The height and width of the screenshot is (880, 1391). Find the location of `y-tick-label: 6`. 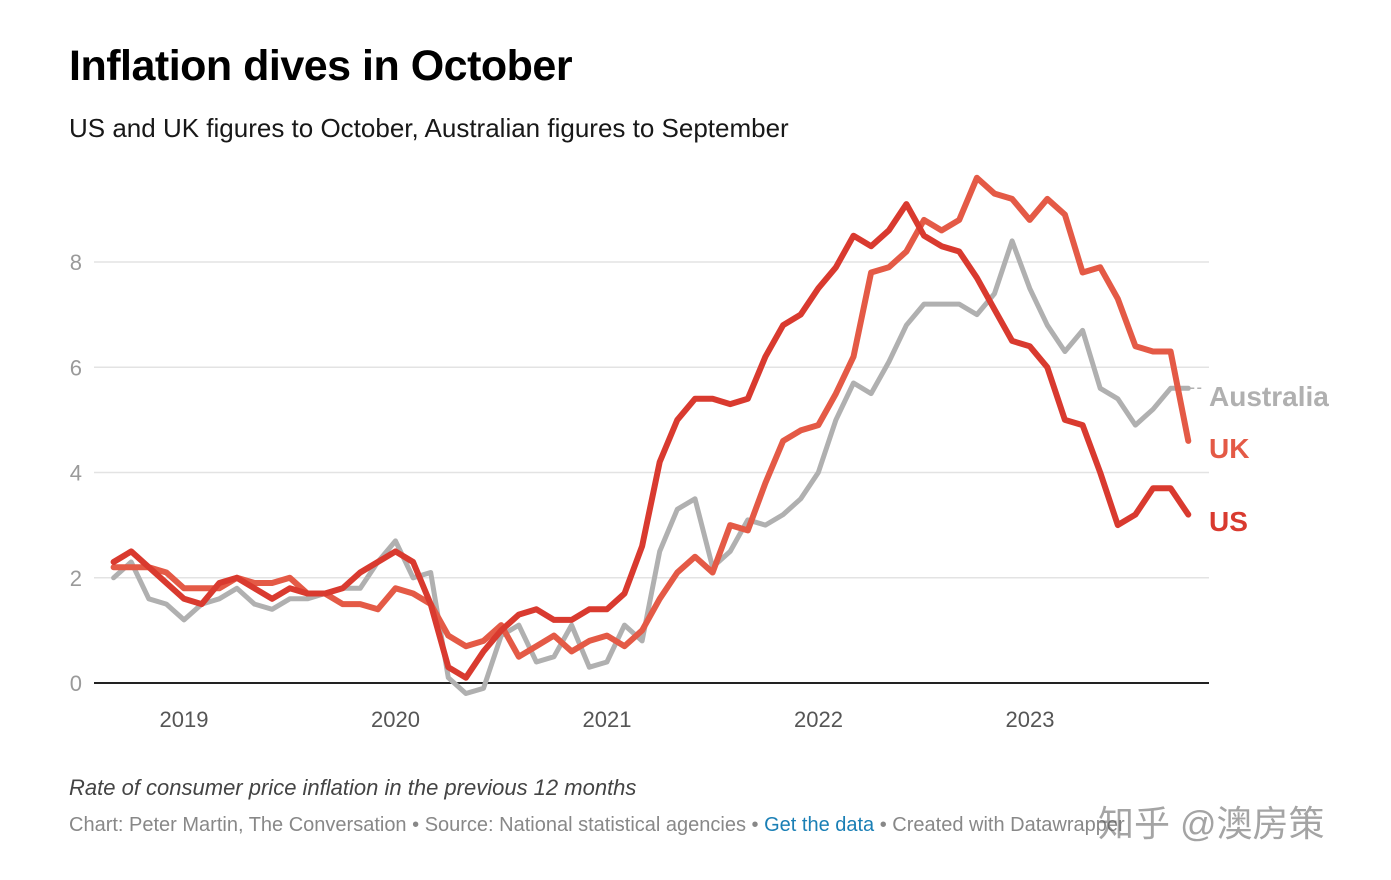

y-tick-label: 6 is located at coordinates (76, 367).